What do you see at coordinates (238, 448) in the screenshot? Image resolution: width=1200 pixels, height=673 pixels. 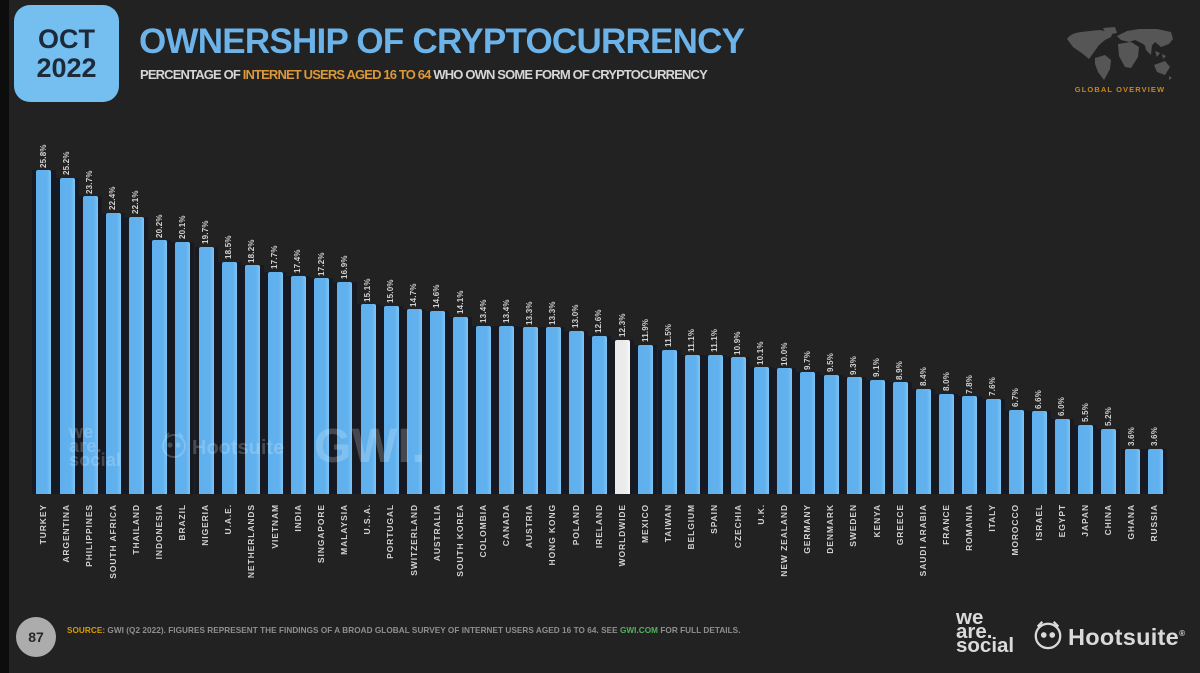 I see `svg-text: Hootsuite` at bounding box center [238, 448].